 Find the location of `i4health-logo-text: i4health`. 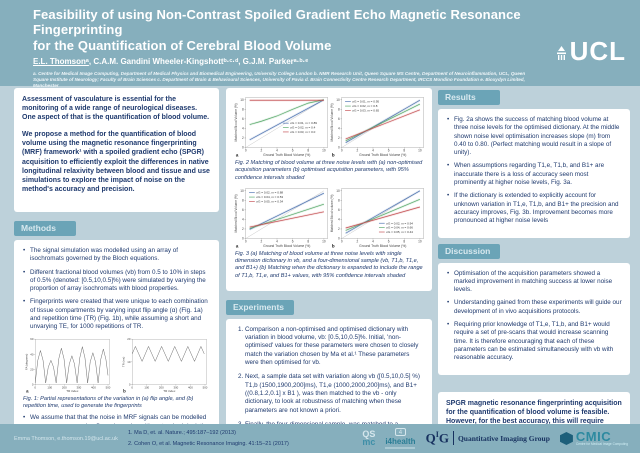

i4health-logo-text: i4health is located at coordinates (400, 441).